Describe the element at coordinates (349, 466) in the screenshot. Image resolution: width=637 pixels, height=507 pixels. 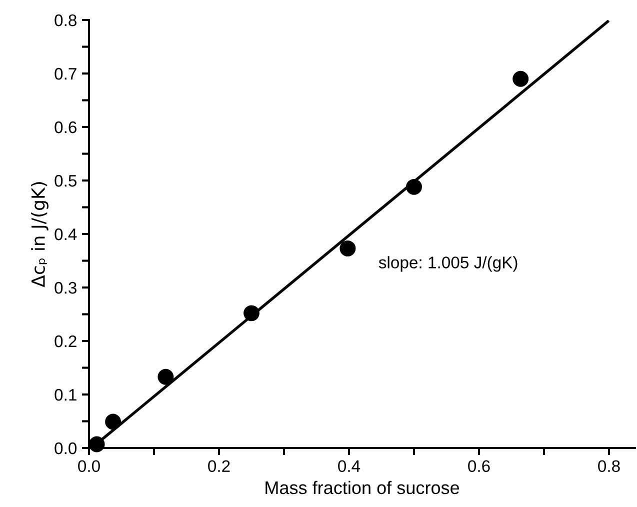
I see `x-tick-label: 0.4` at that location.